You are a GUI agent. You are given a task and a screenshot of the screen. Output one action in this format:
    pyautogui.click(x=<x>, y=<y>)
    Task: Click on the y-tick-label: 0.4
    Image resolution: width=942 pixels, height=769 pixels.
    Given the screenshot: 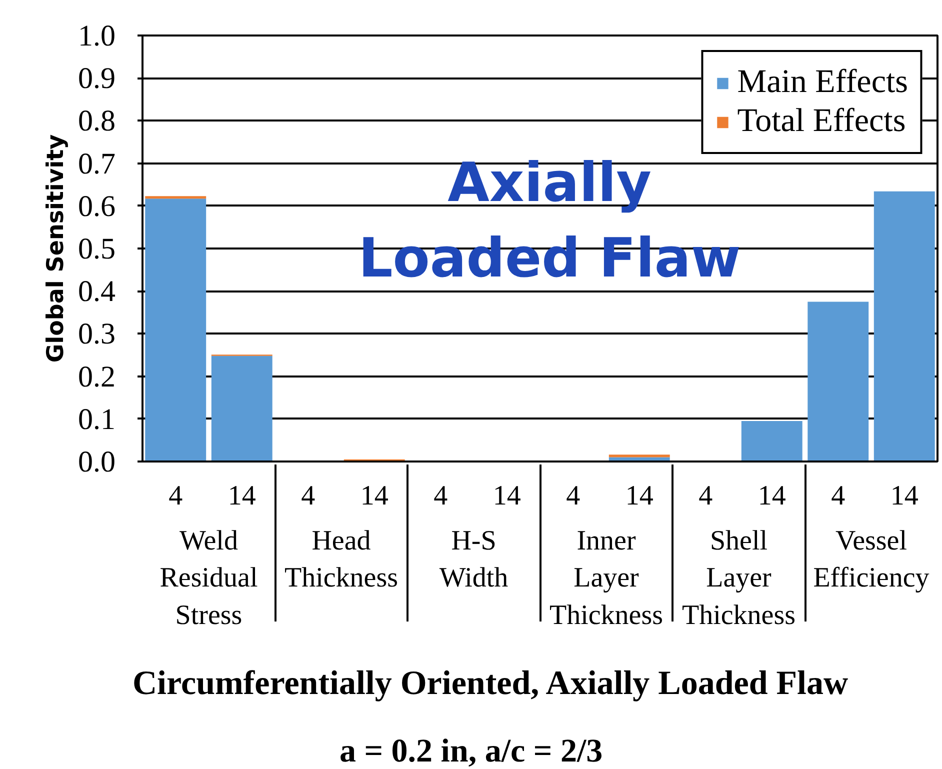 What is the action you would take?
    pyautogui.click(x=97, y=291)
    